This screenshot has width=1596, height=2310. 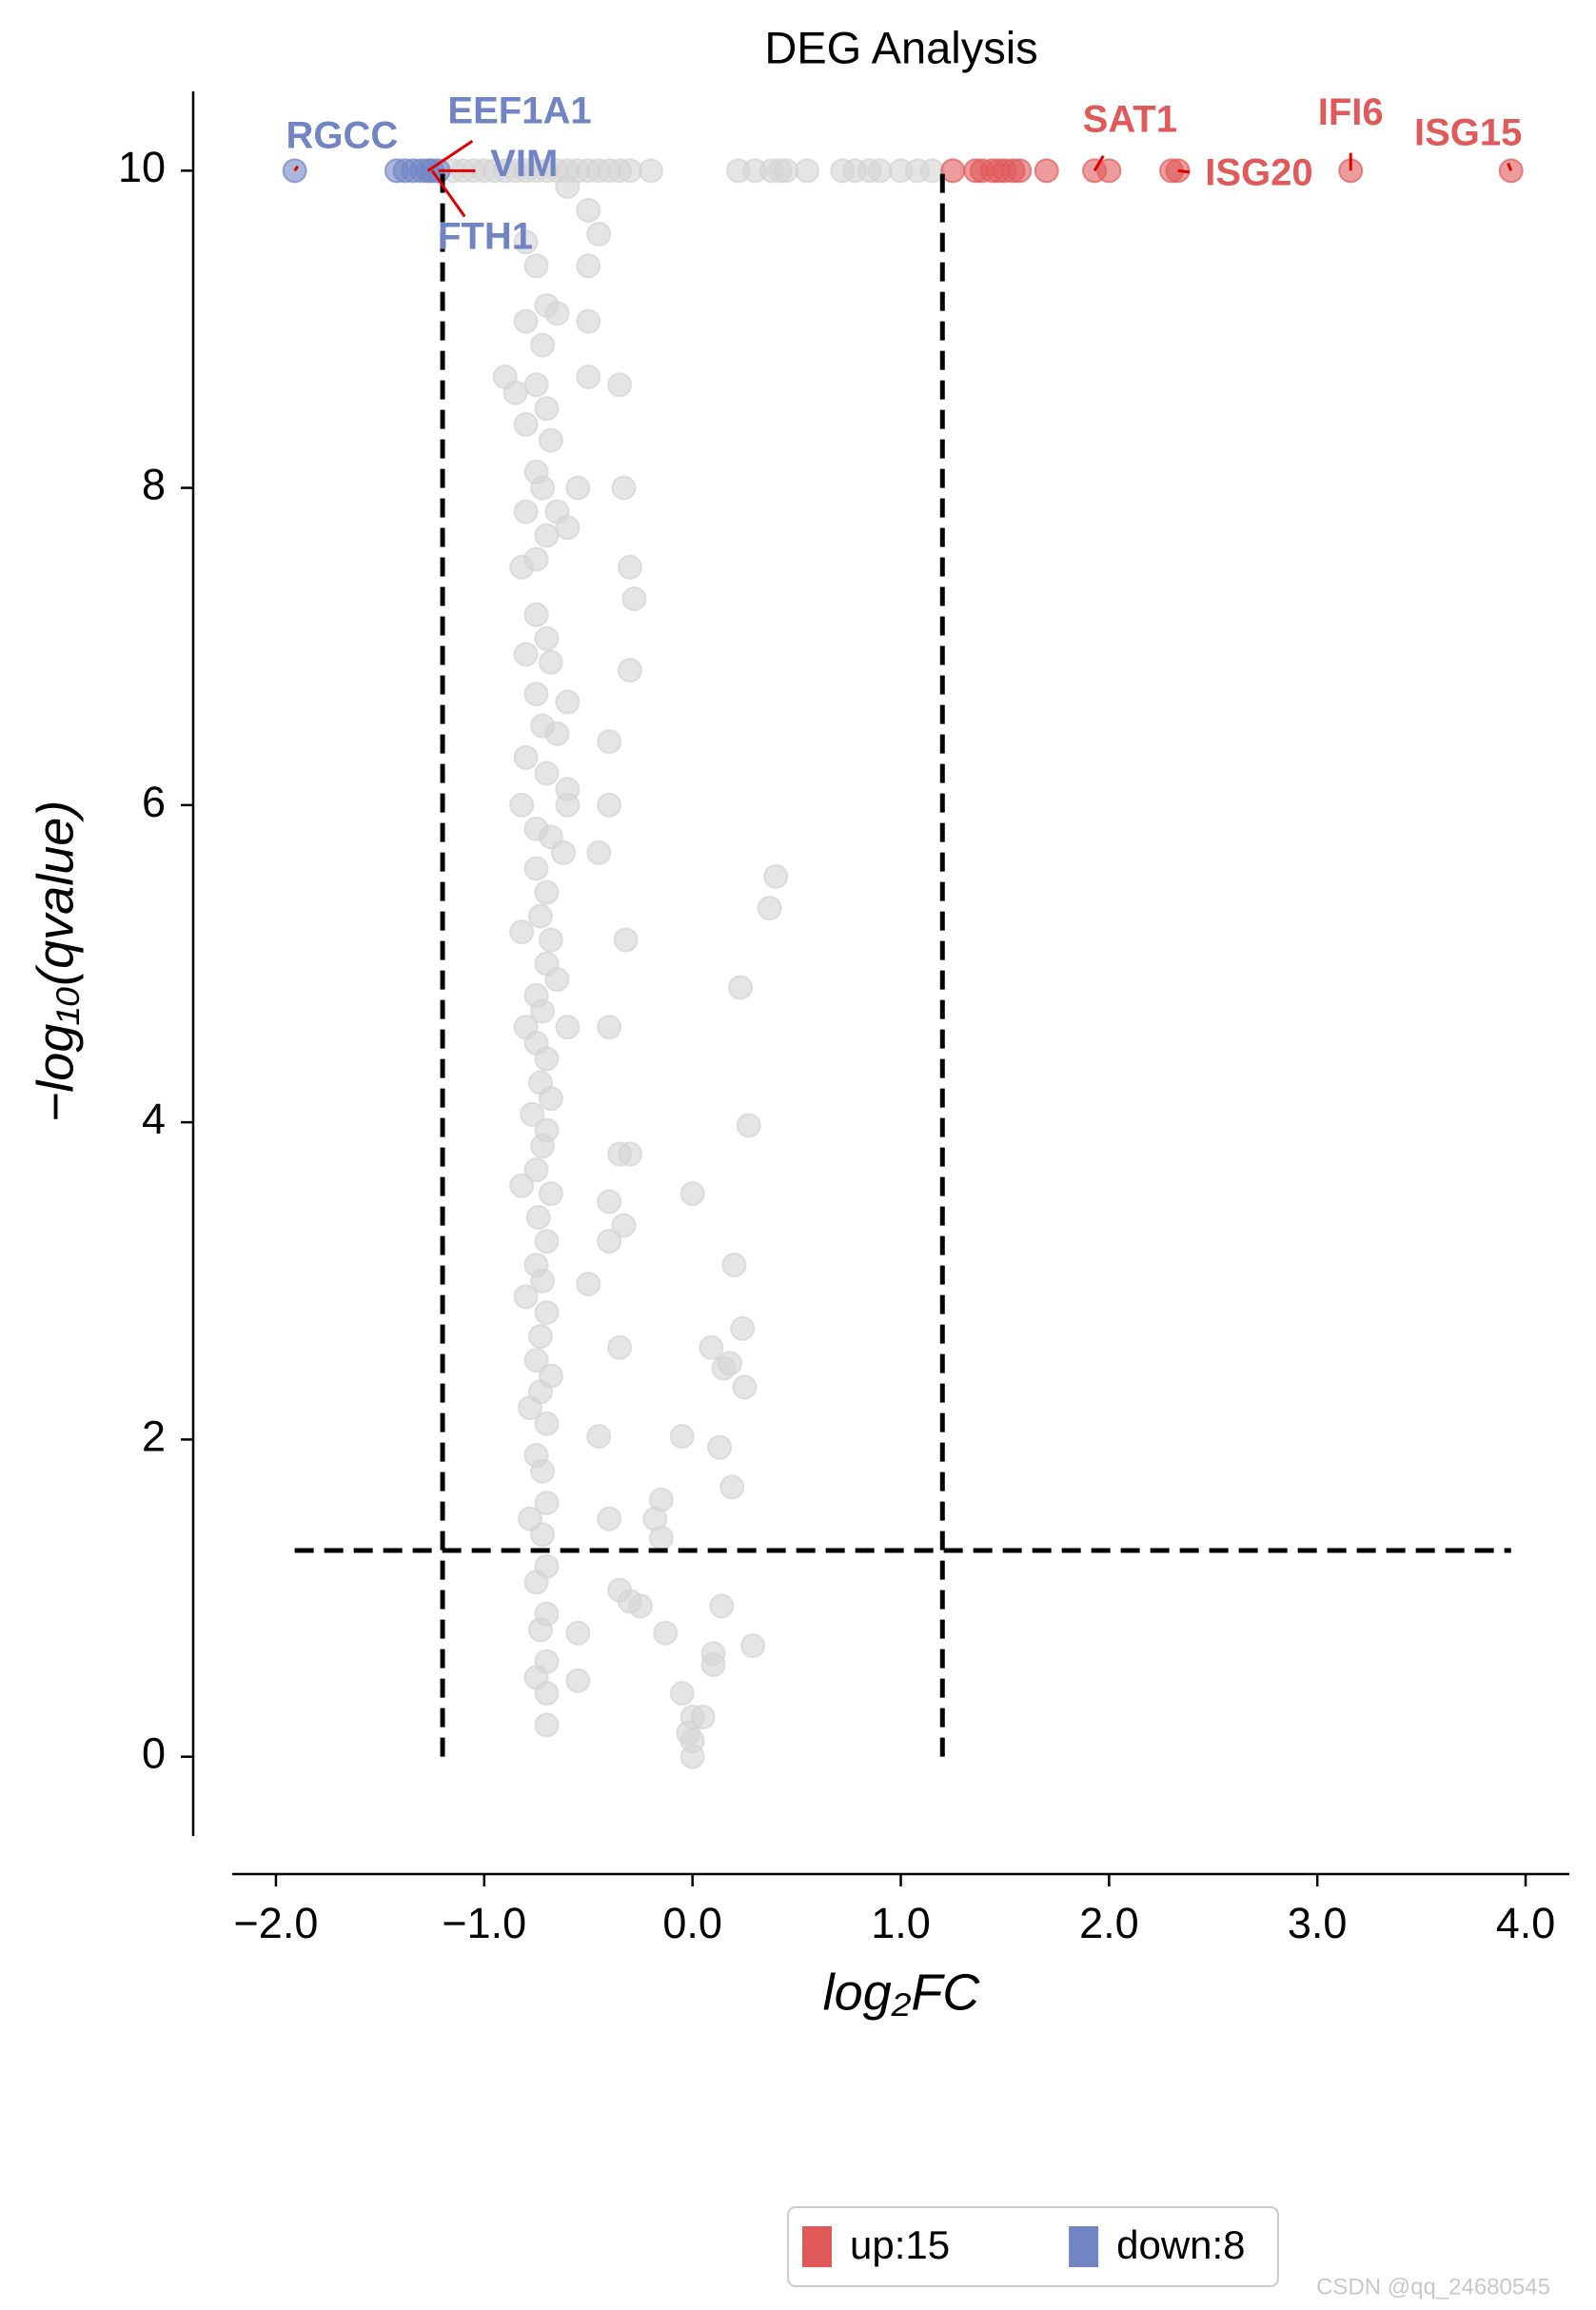 I want to click on x-tick-label: 4.0, so click(x=1526, y=1923).